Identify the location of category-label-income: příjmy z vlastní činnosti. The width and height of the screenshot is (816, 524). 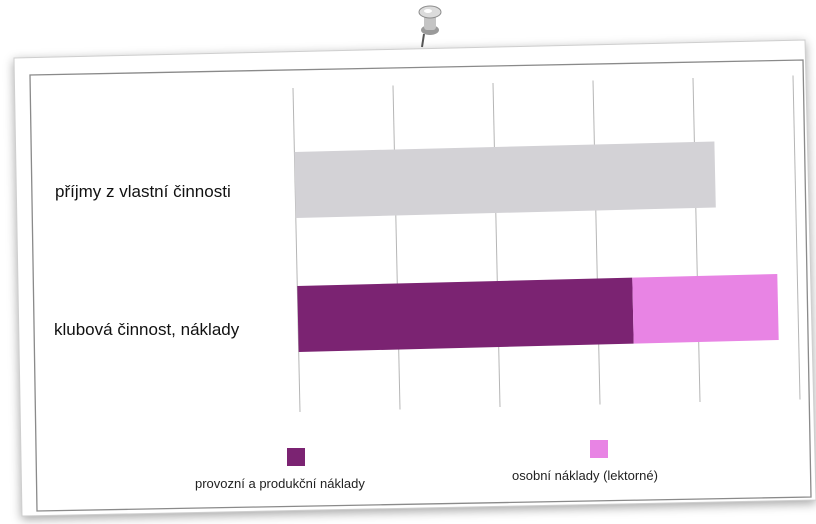
(143, 191).